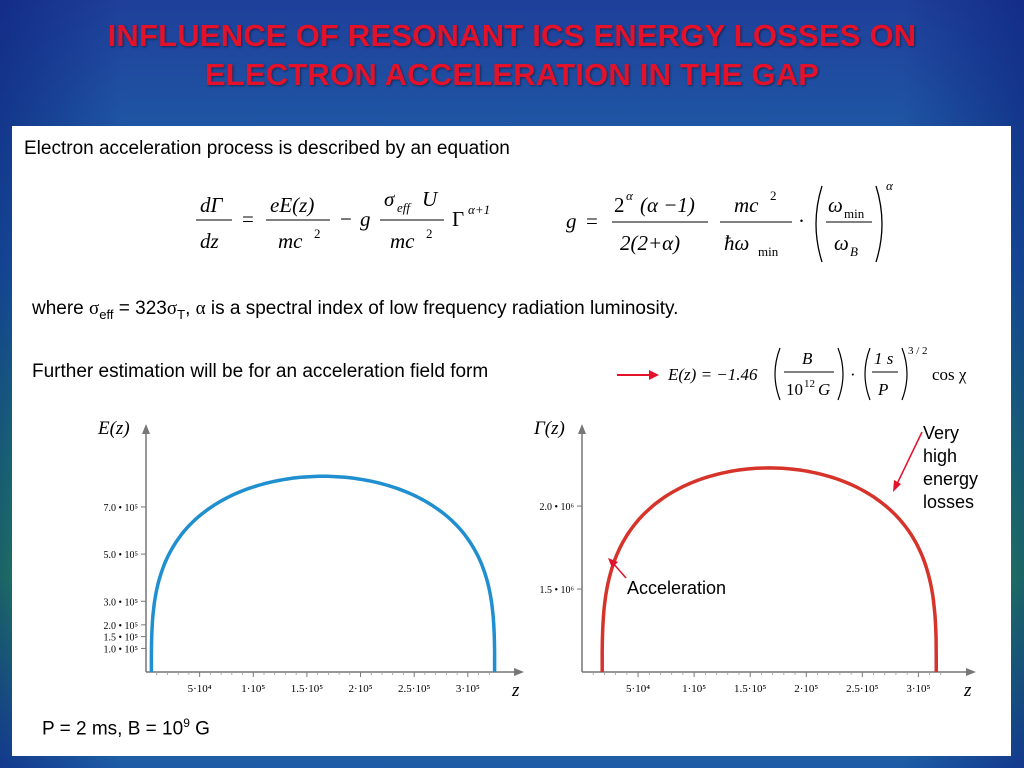  I want to click on very-high-losses-line-2: high, so click(940, 456).